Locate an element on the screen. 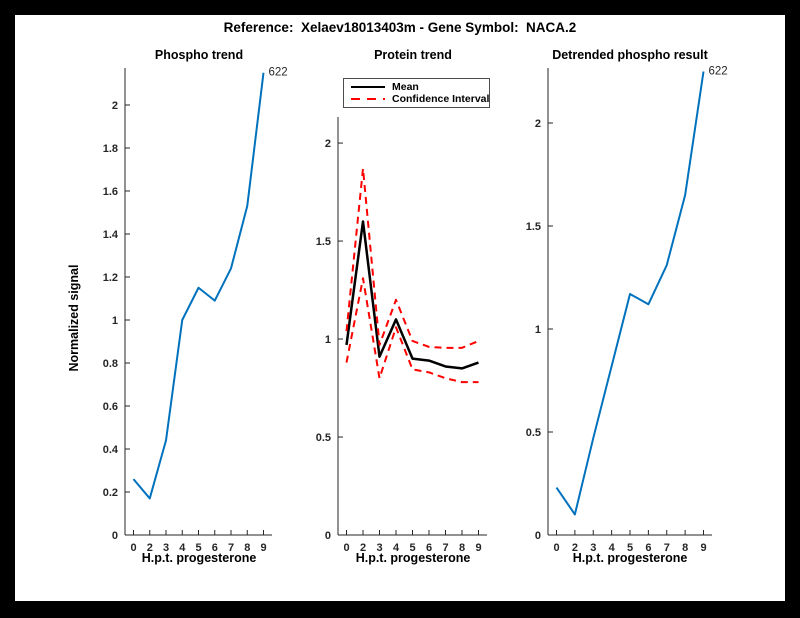  subplot-detrended-title: Detrended phospho result is located at coordinates (630, 55).